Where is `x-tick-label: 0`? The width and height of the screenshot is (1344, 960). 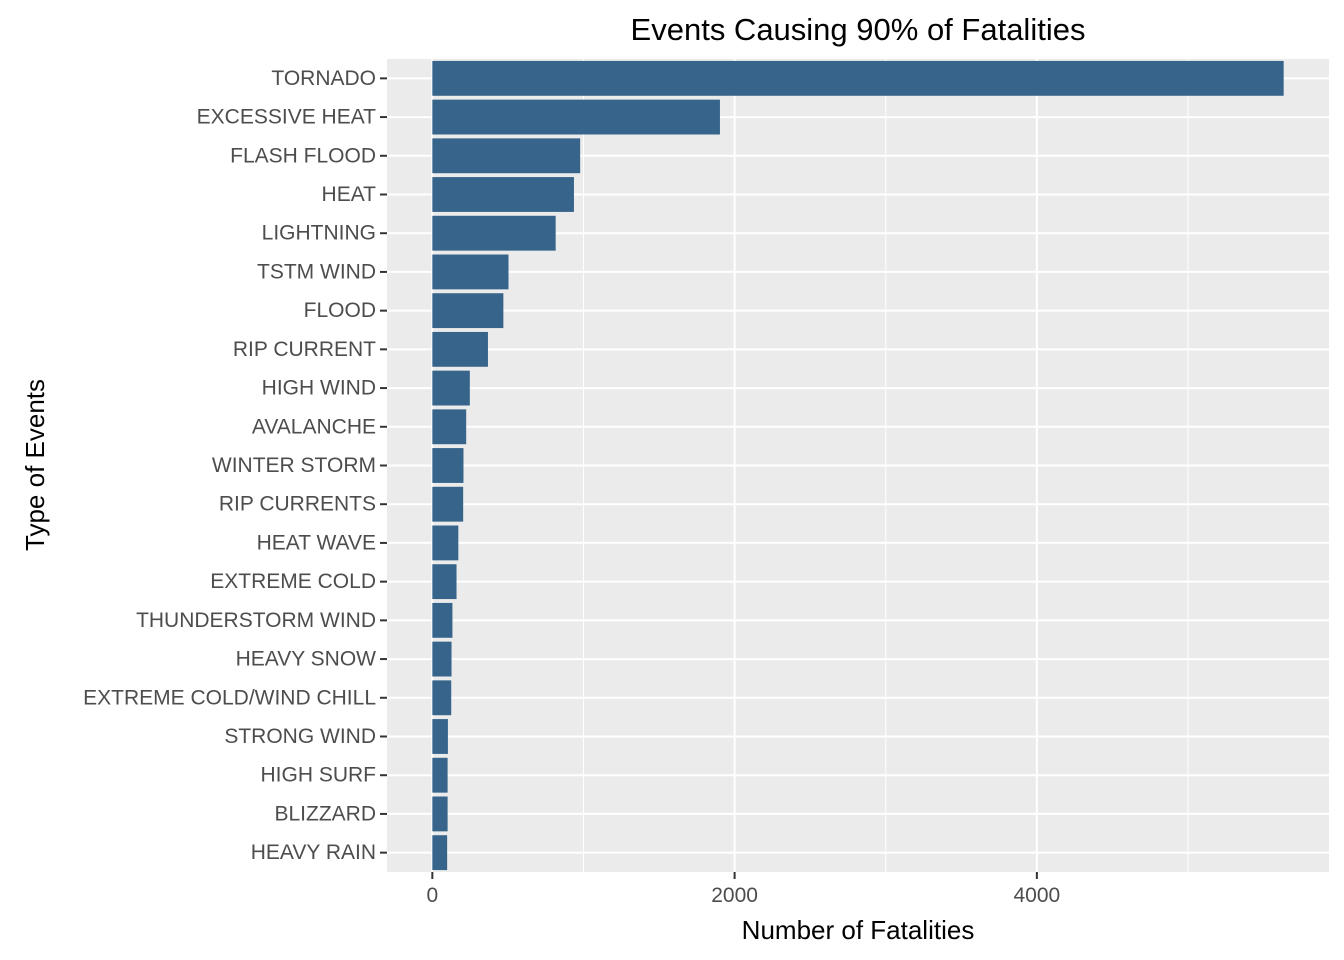
x-tick-label: 0 is located at coordinates (432, 895).